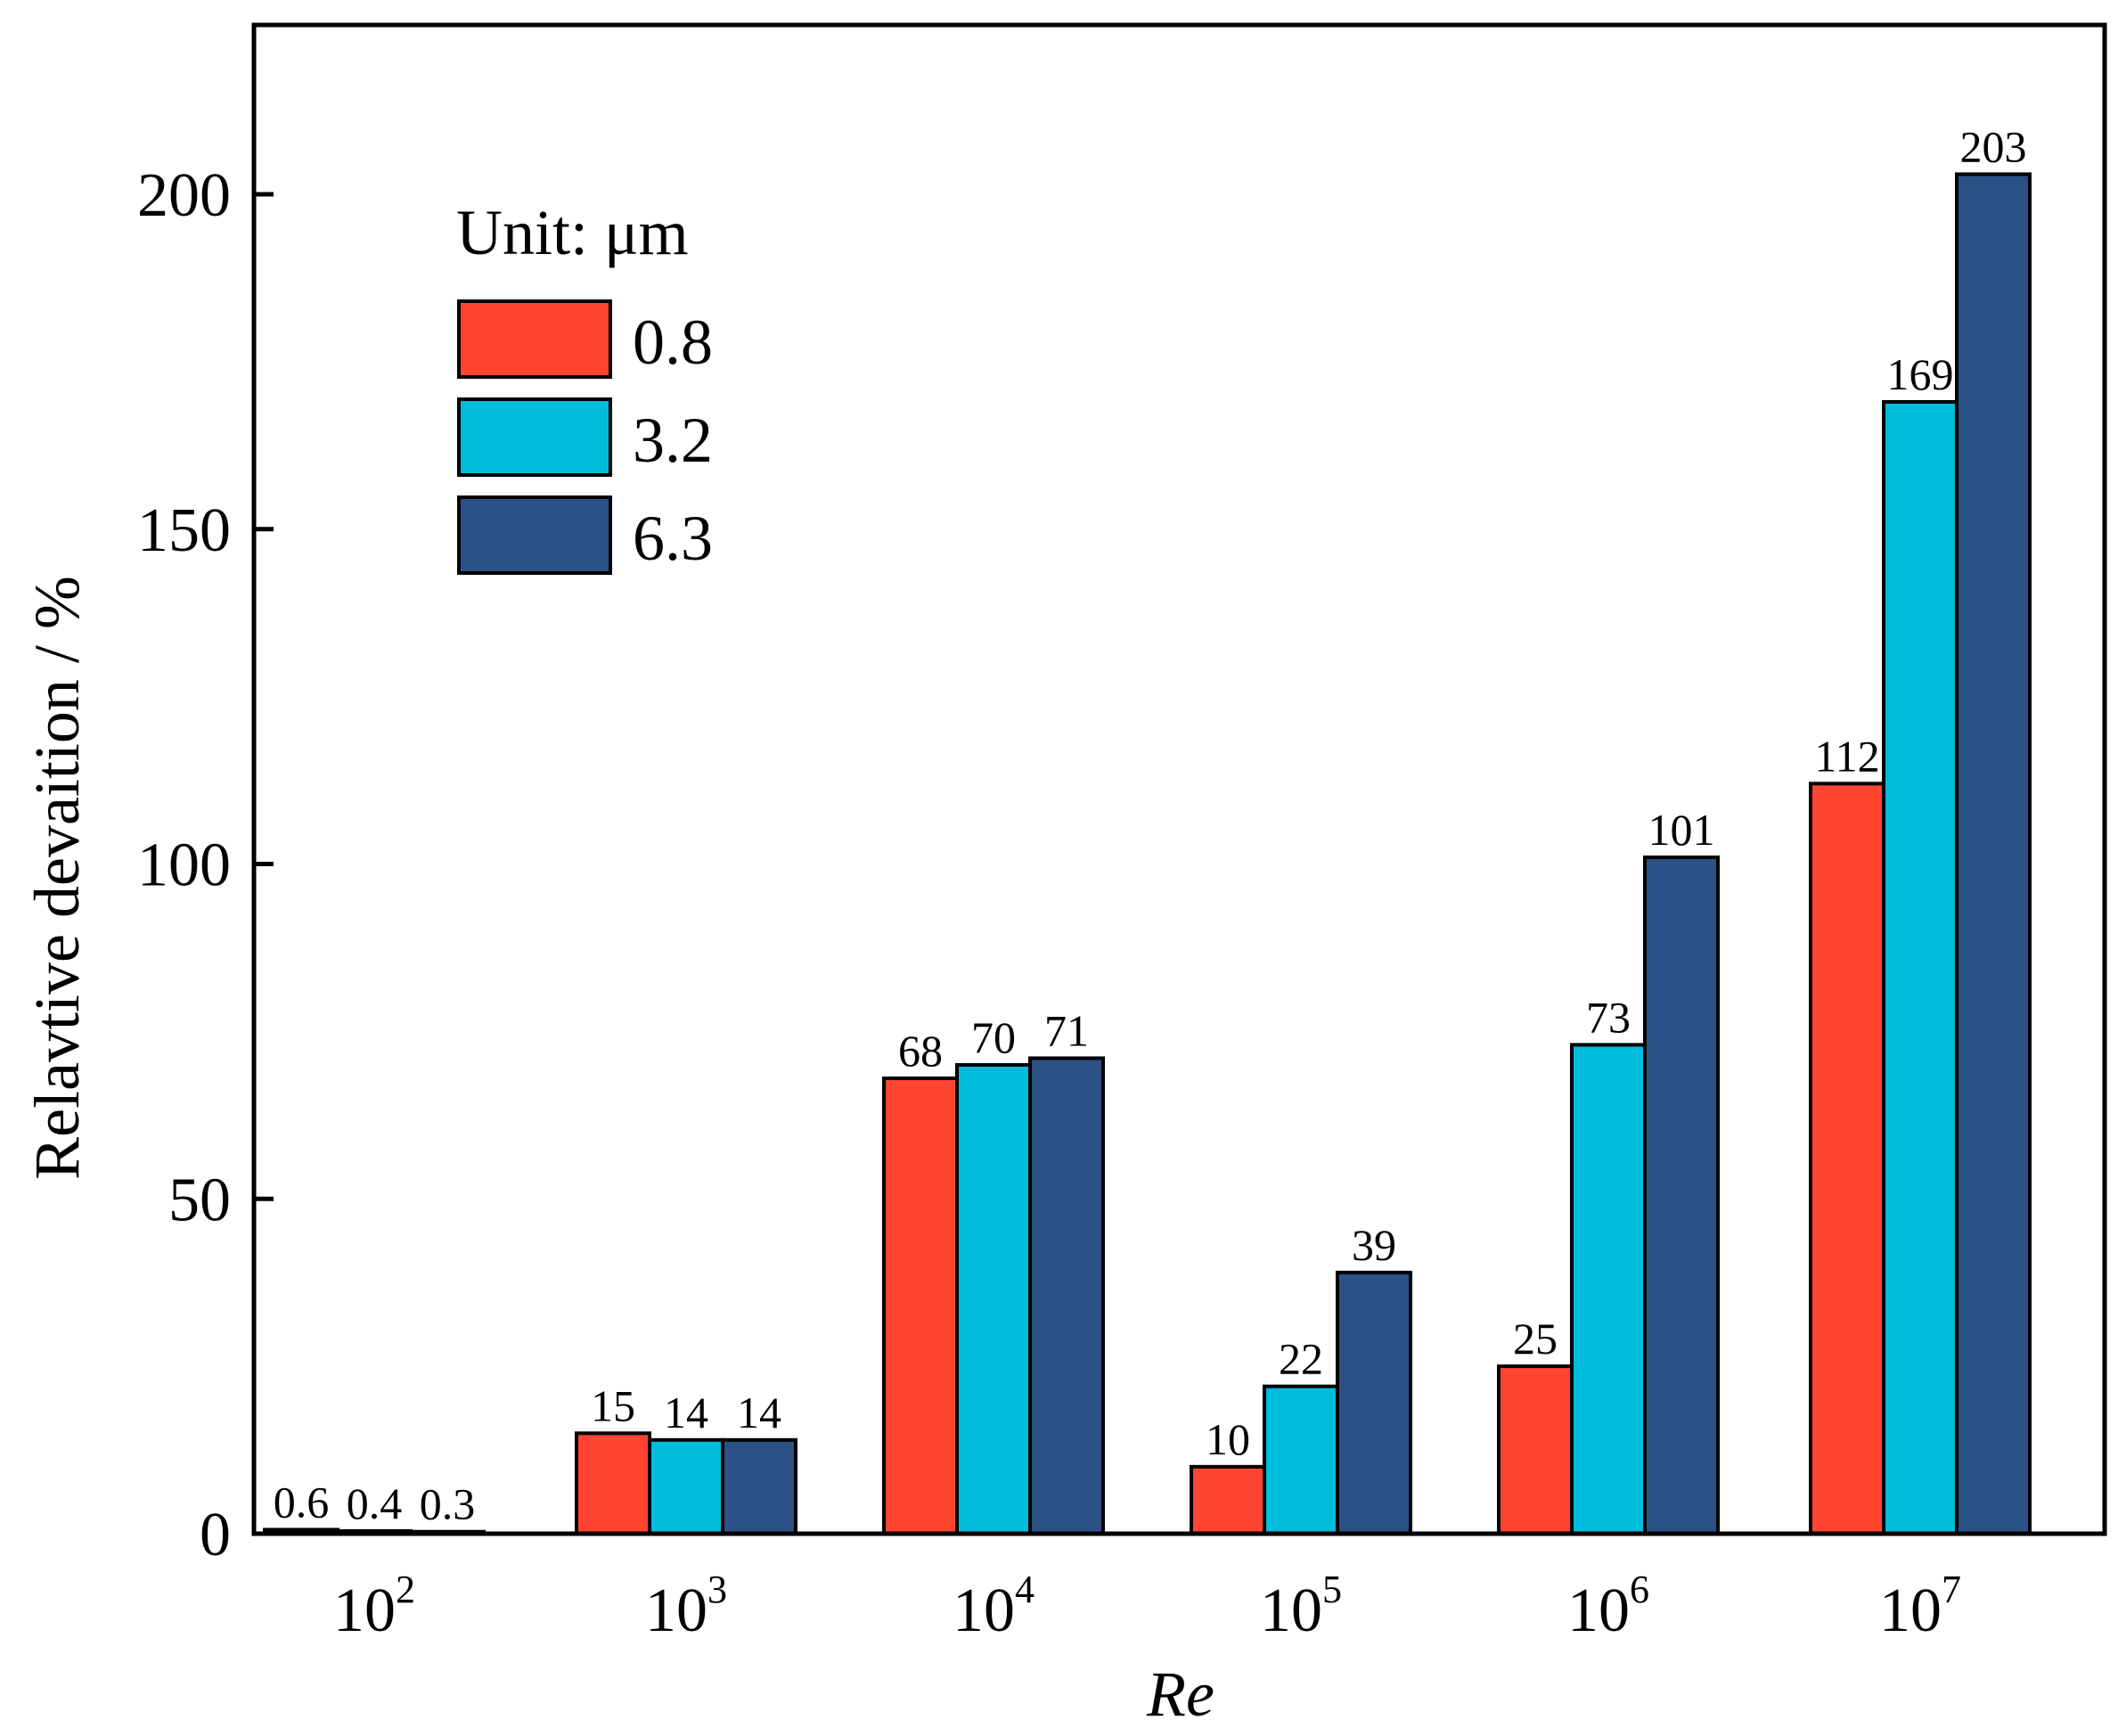 The height and width of the screenshot is (1736, 2118). Describe the element at coordinates (1920, 968) in the screenshot. I see `bar-3_2-10e7` at that location.